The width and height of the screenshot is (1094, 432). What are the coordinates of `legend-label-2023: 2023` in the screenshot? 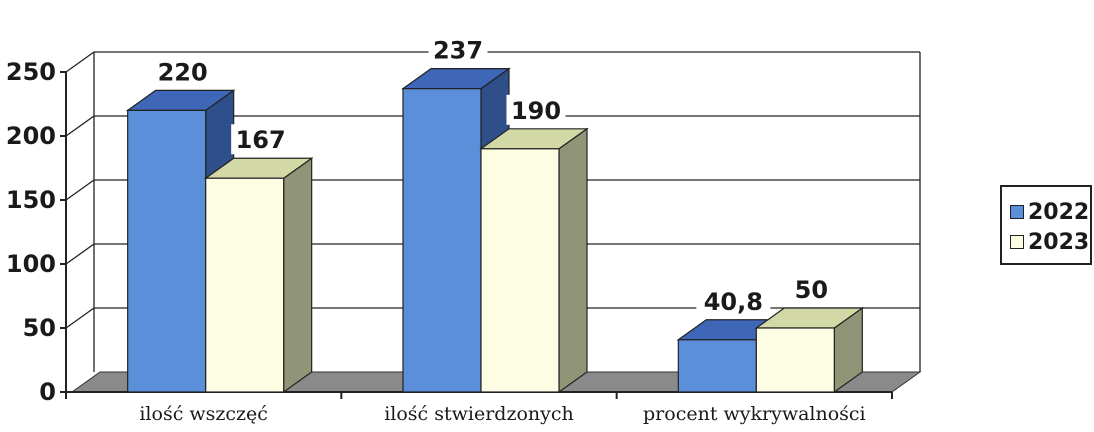 It's located at (1059, 242).